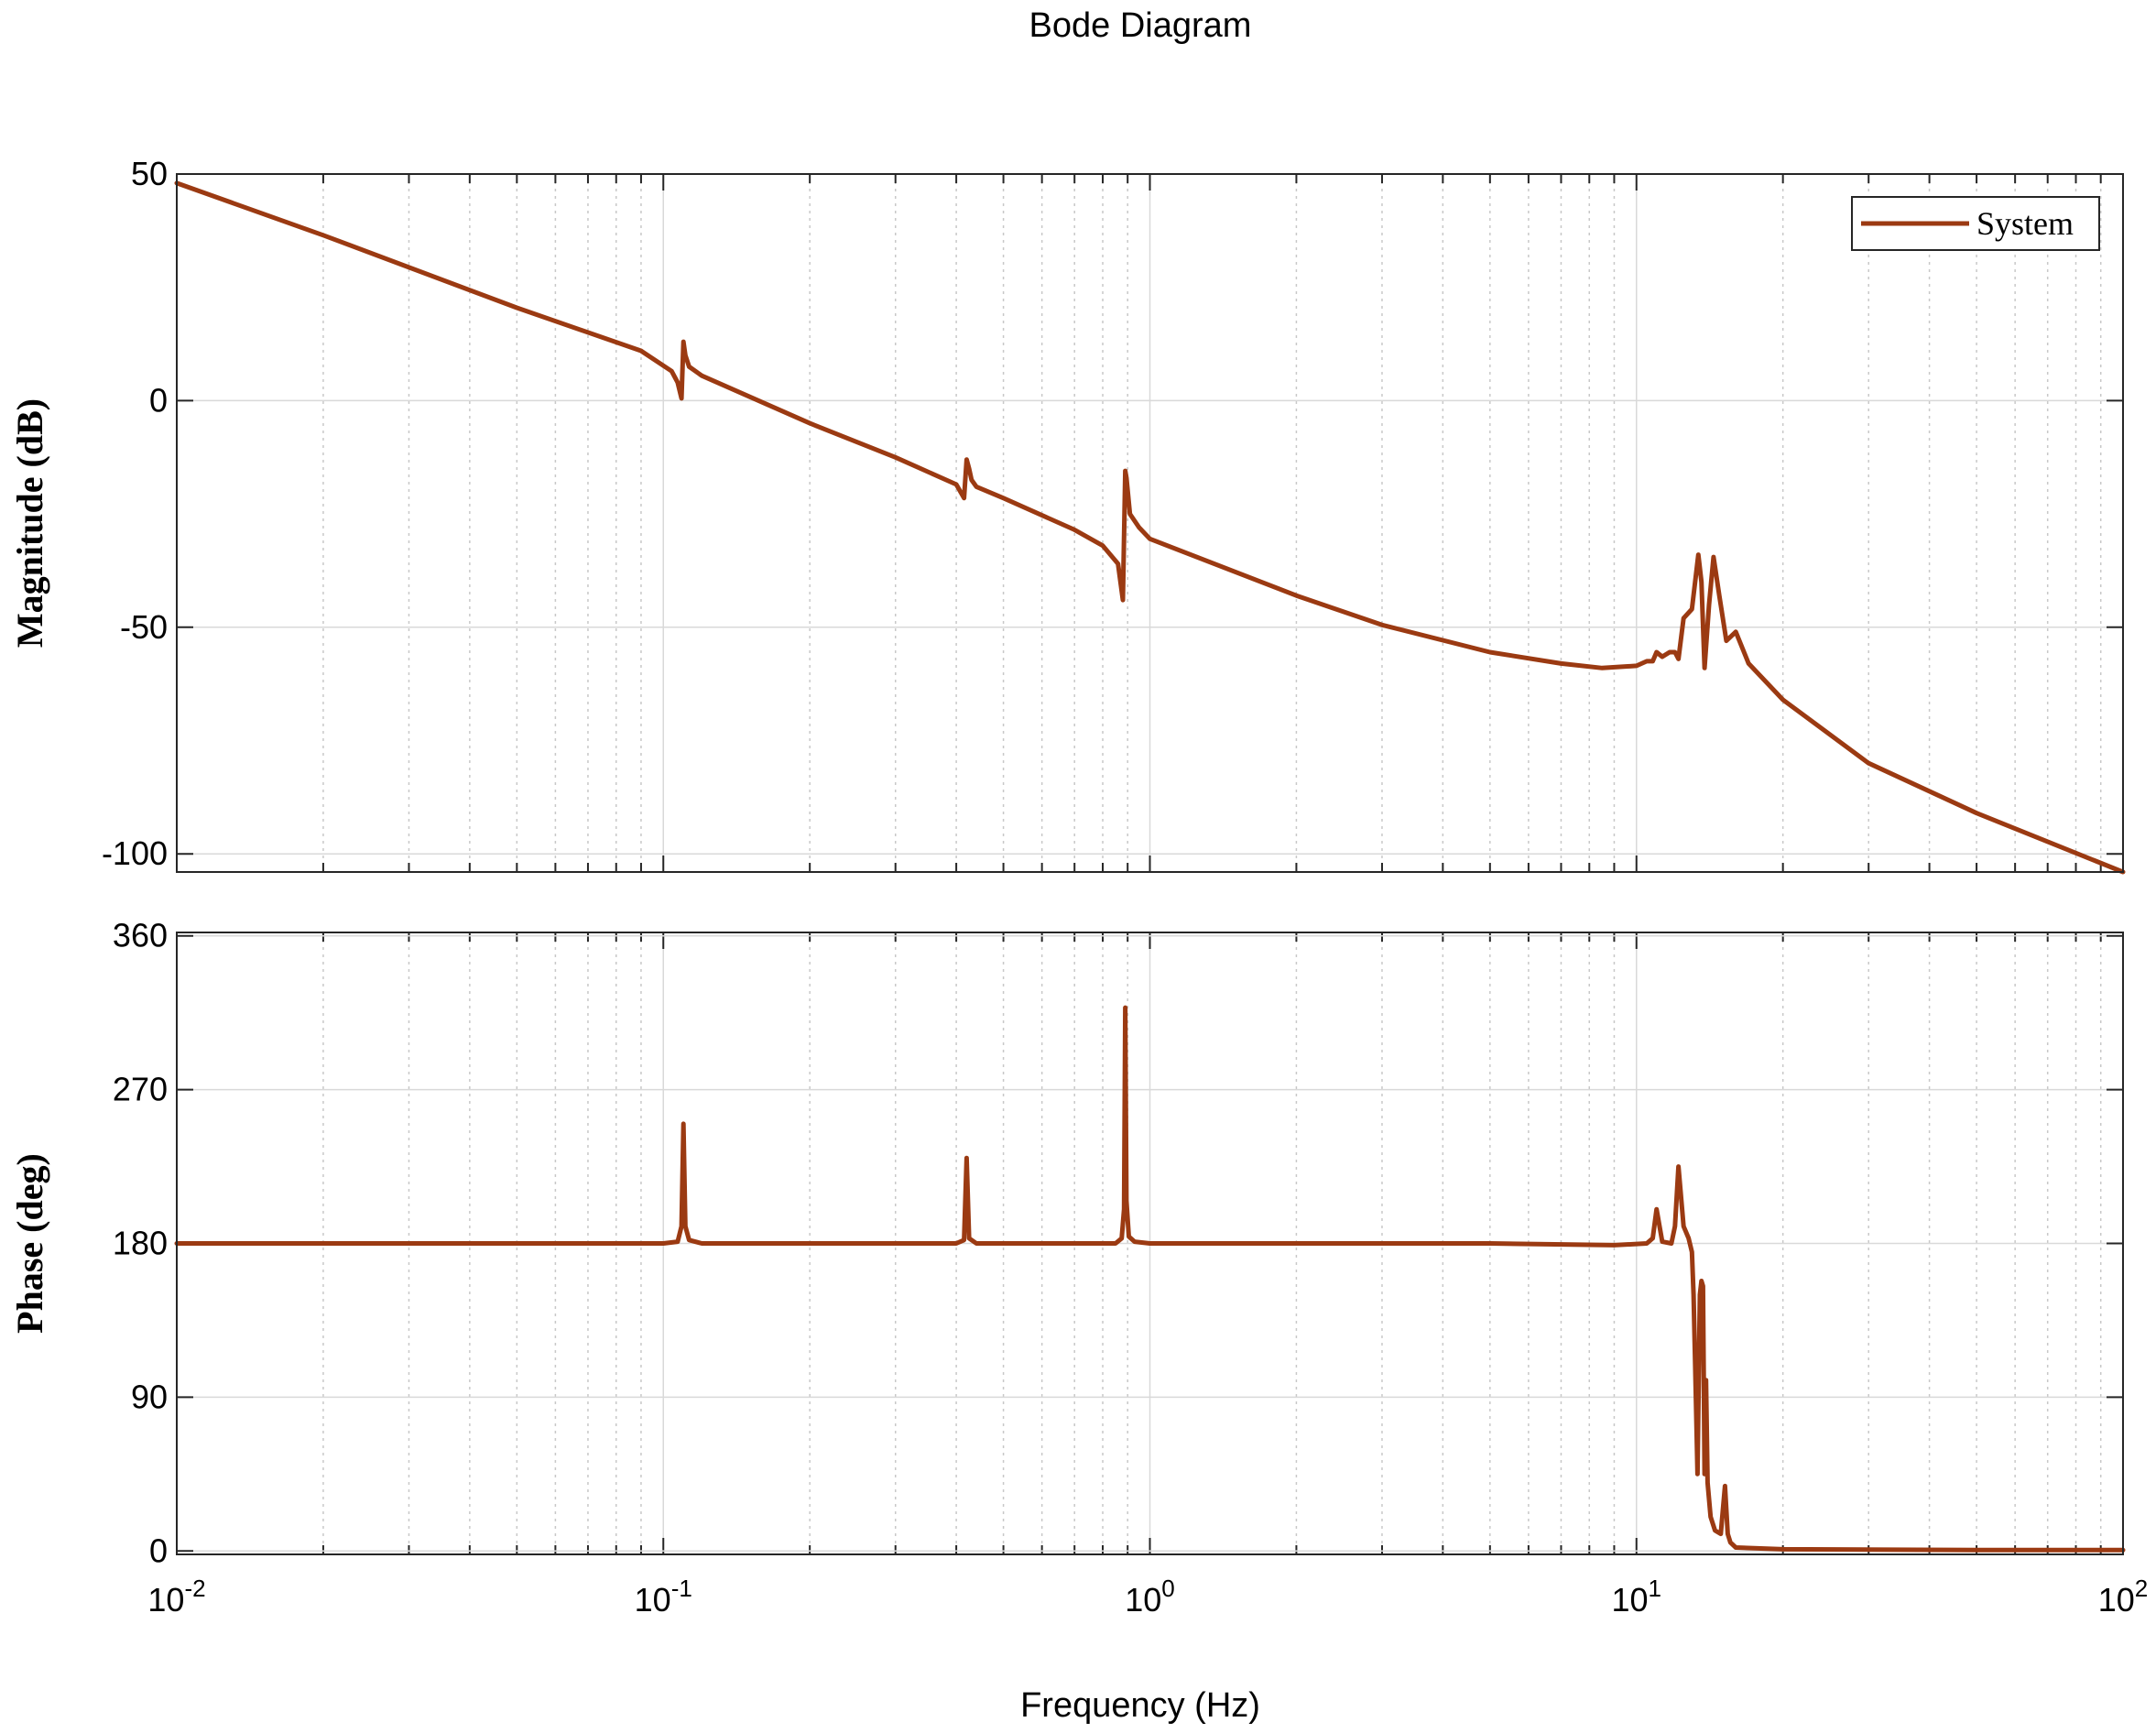 This screenshot has width=2156, height=1733. I want to click on legend: System, so click(1975, 223).